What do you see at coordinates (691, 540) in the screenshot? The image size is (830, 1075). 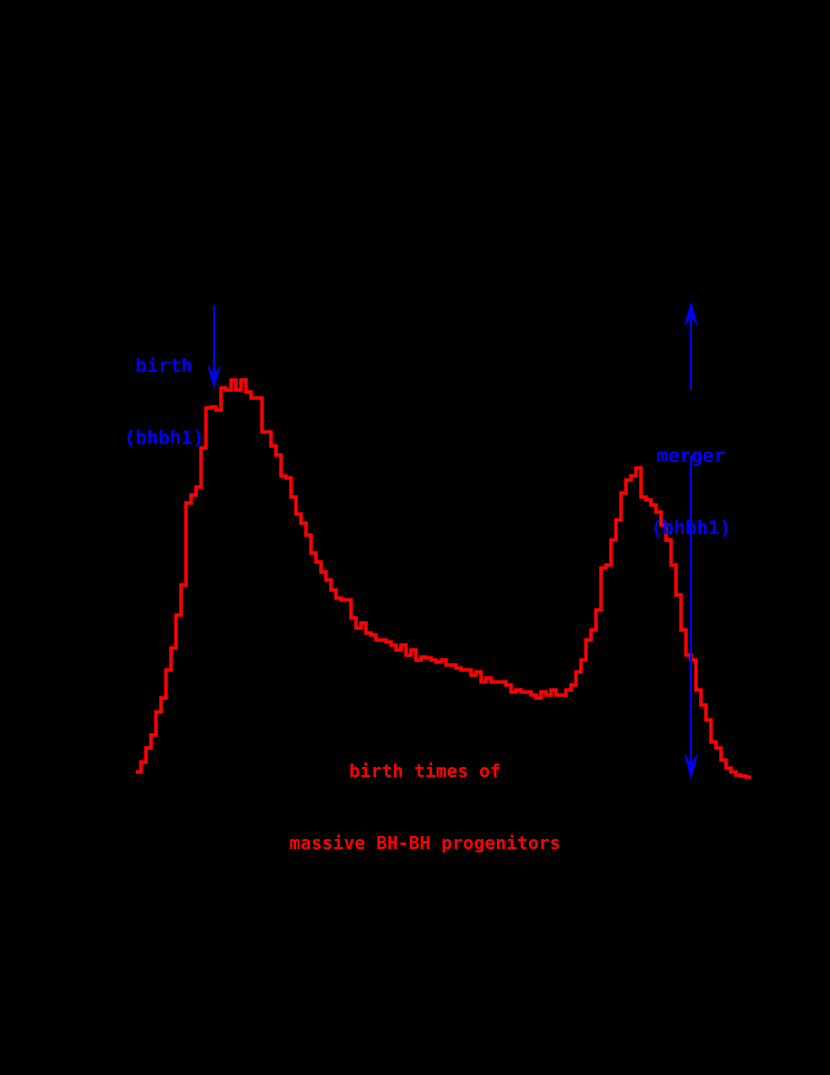 I see `merger-arrow-icon` at bounding box center [691, 540].